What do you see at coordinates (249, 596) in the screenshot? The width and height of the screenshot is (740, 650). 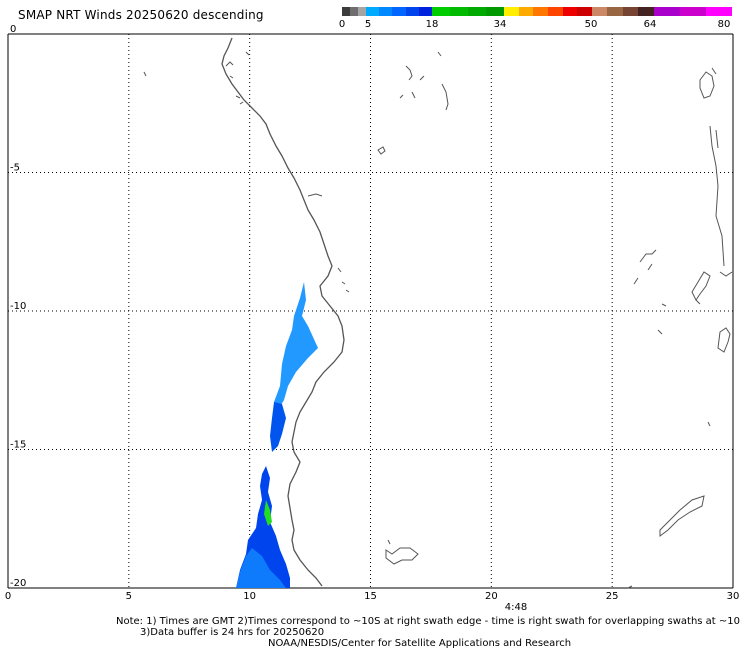 I see `lon-tick-label: 10` at bounding box center [249, 596].